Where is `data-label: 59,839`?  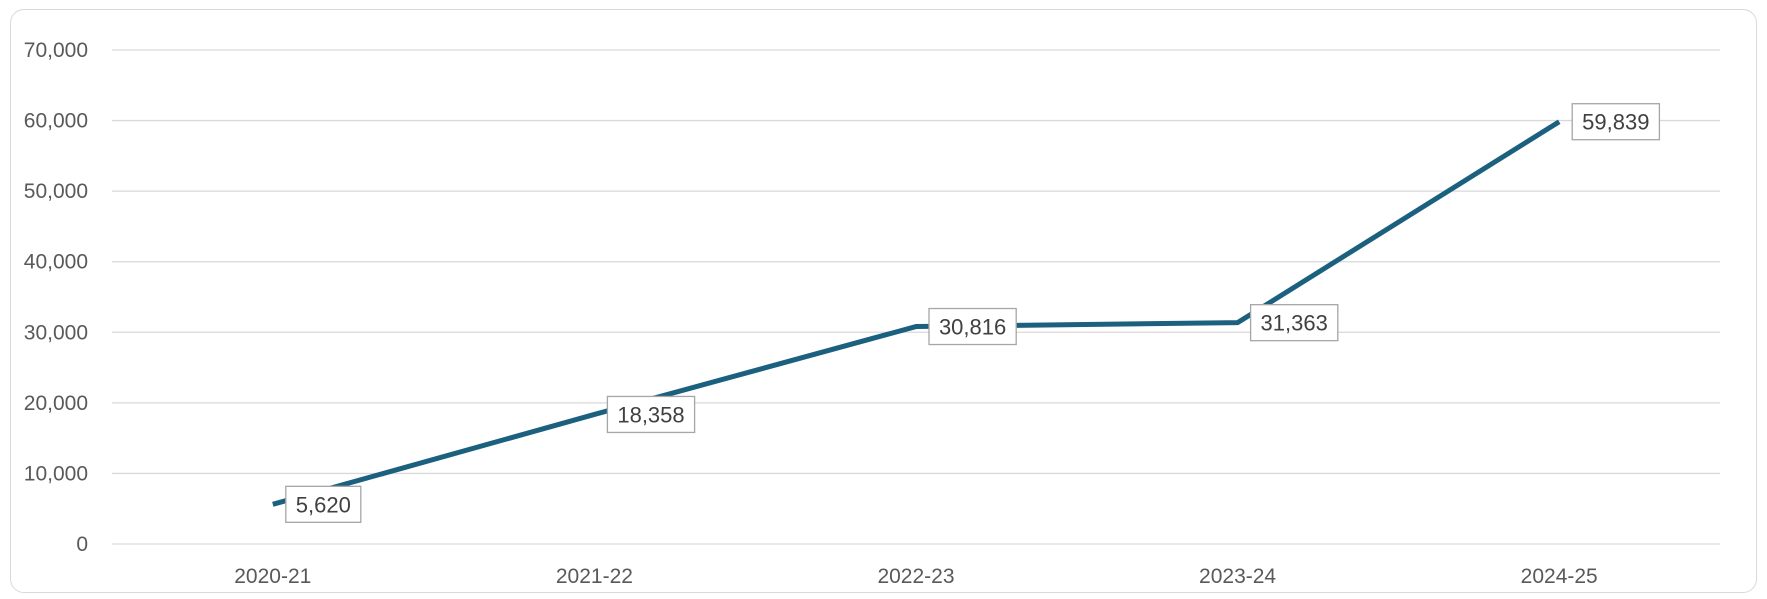
data-label: 59,839 is located at coordinates (1616, 122).